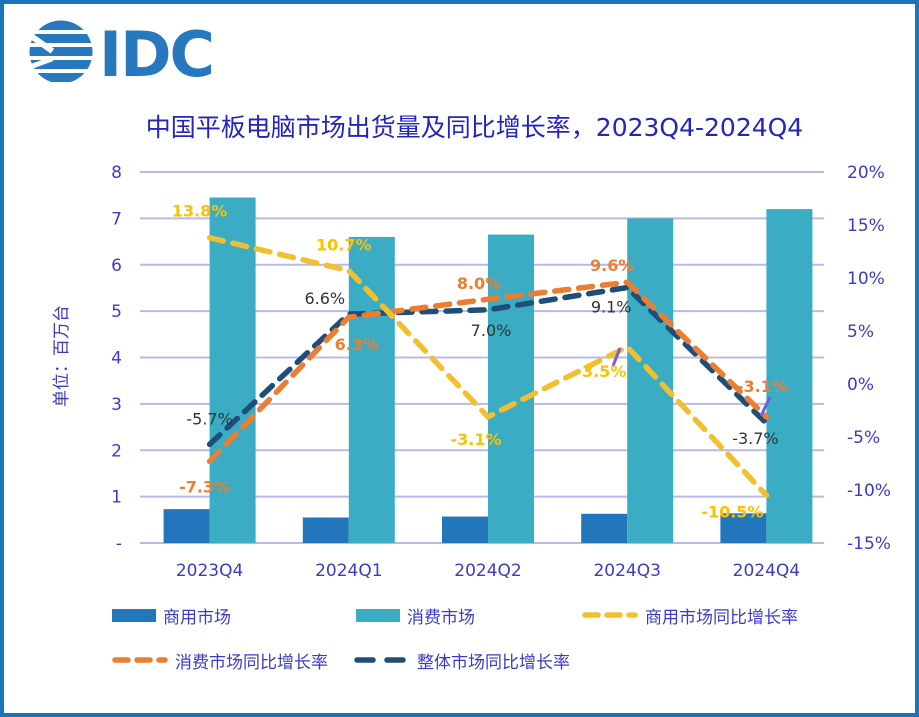  Describe the element at coordinates (382, 660) in the screenshot. I see `overall-growth-dash-swatch` at that location.